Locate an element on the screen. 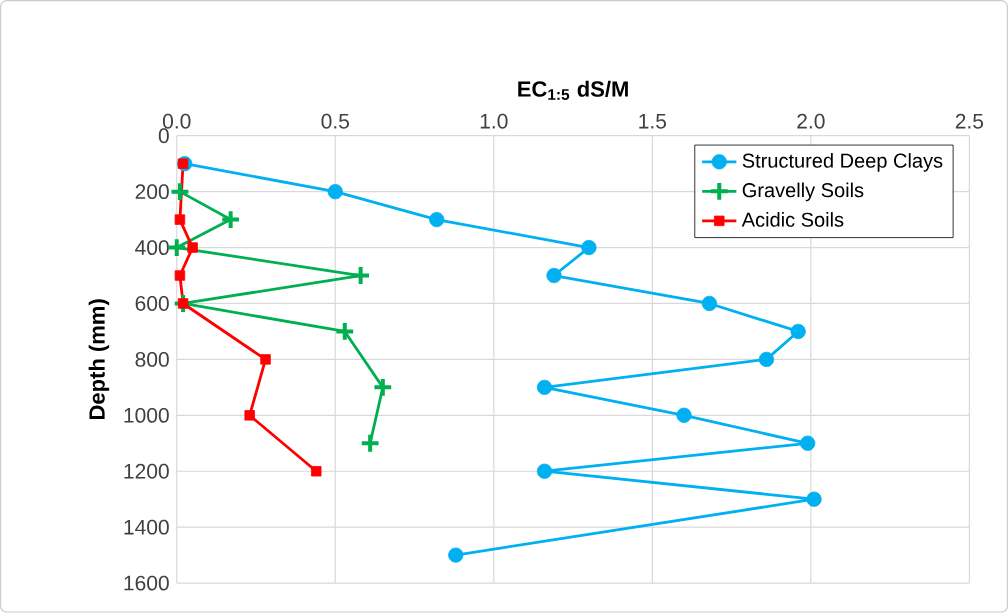 This screenshot has width=1008, height=613. x-axis-title: EC$_{1:5}$ dS/M is located at coordinates (573, 90).